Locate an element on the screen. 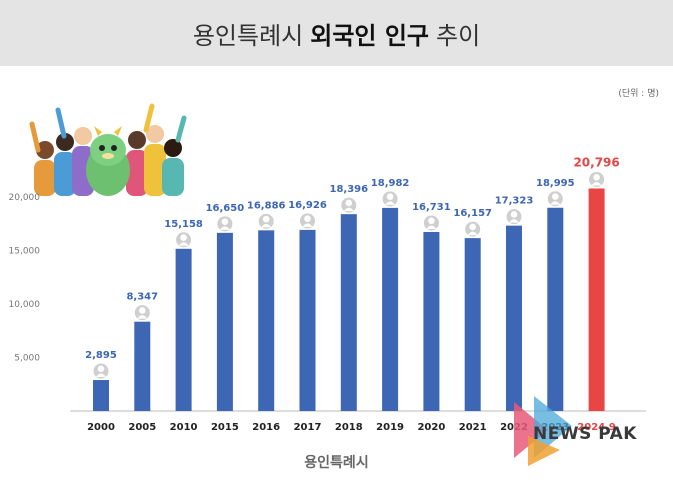  y-tick-label: 10,000 is located at coordinates (25, 305).